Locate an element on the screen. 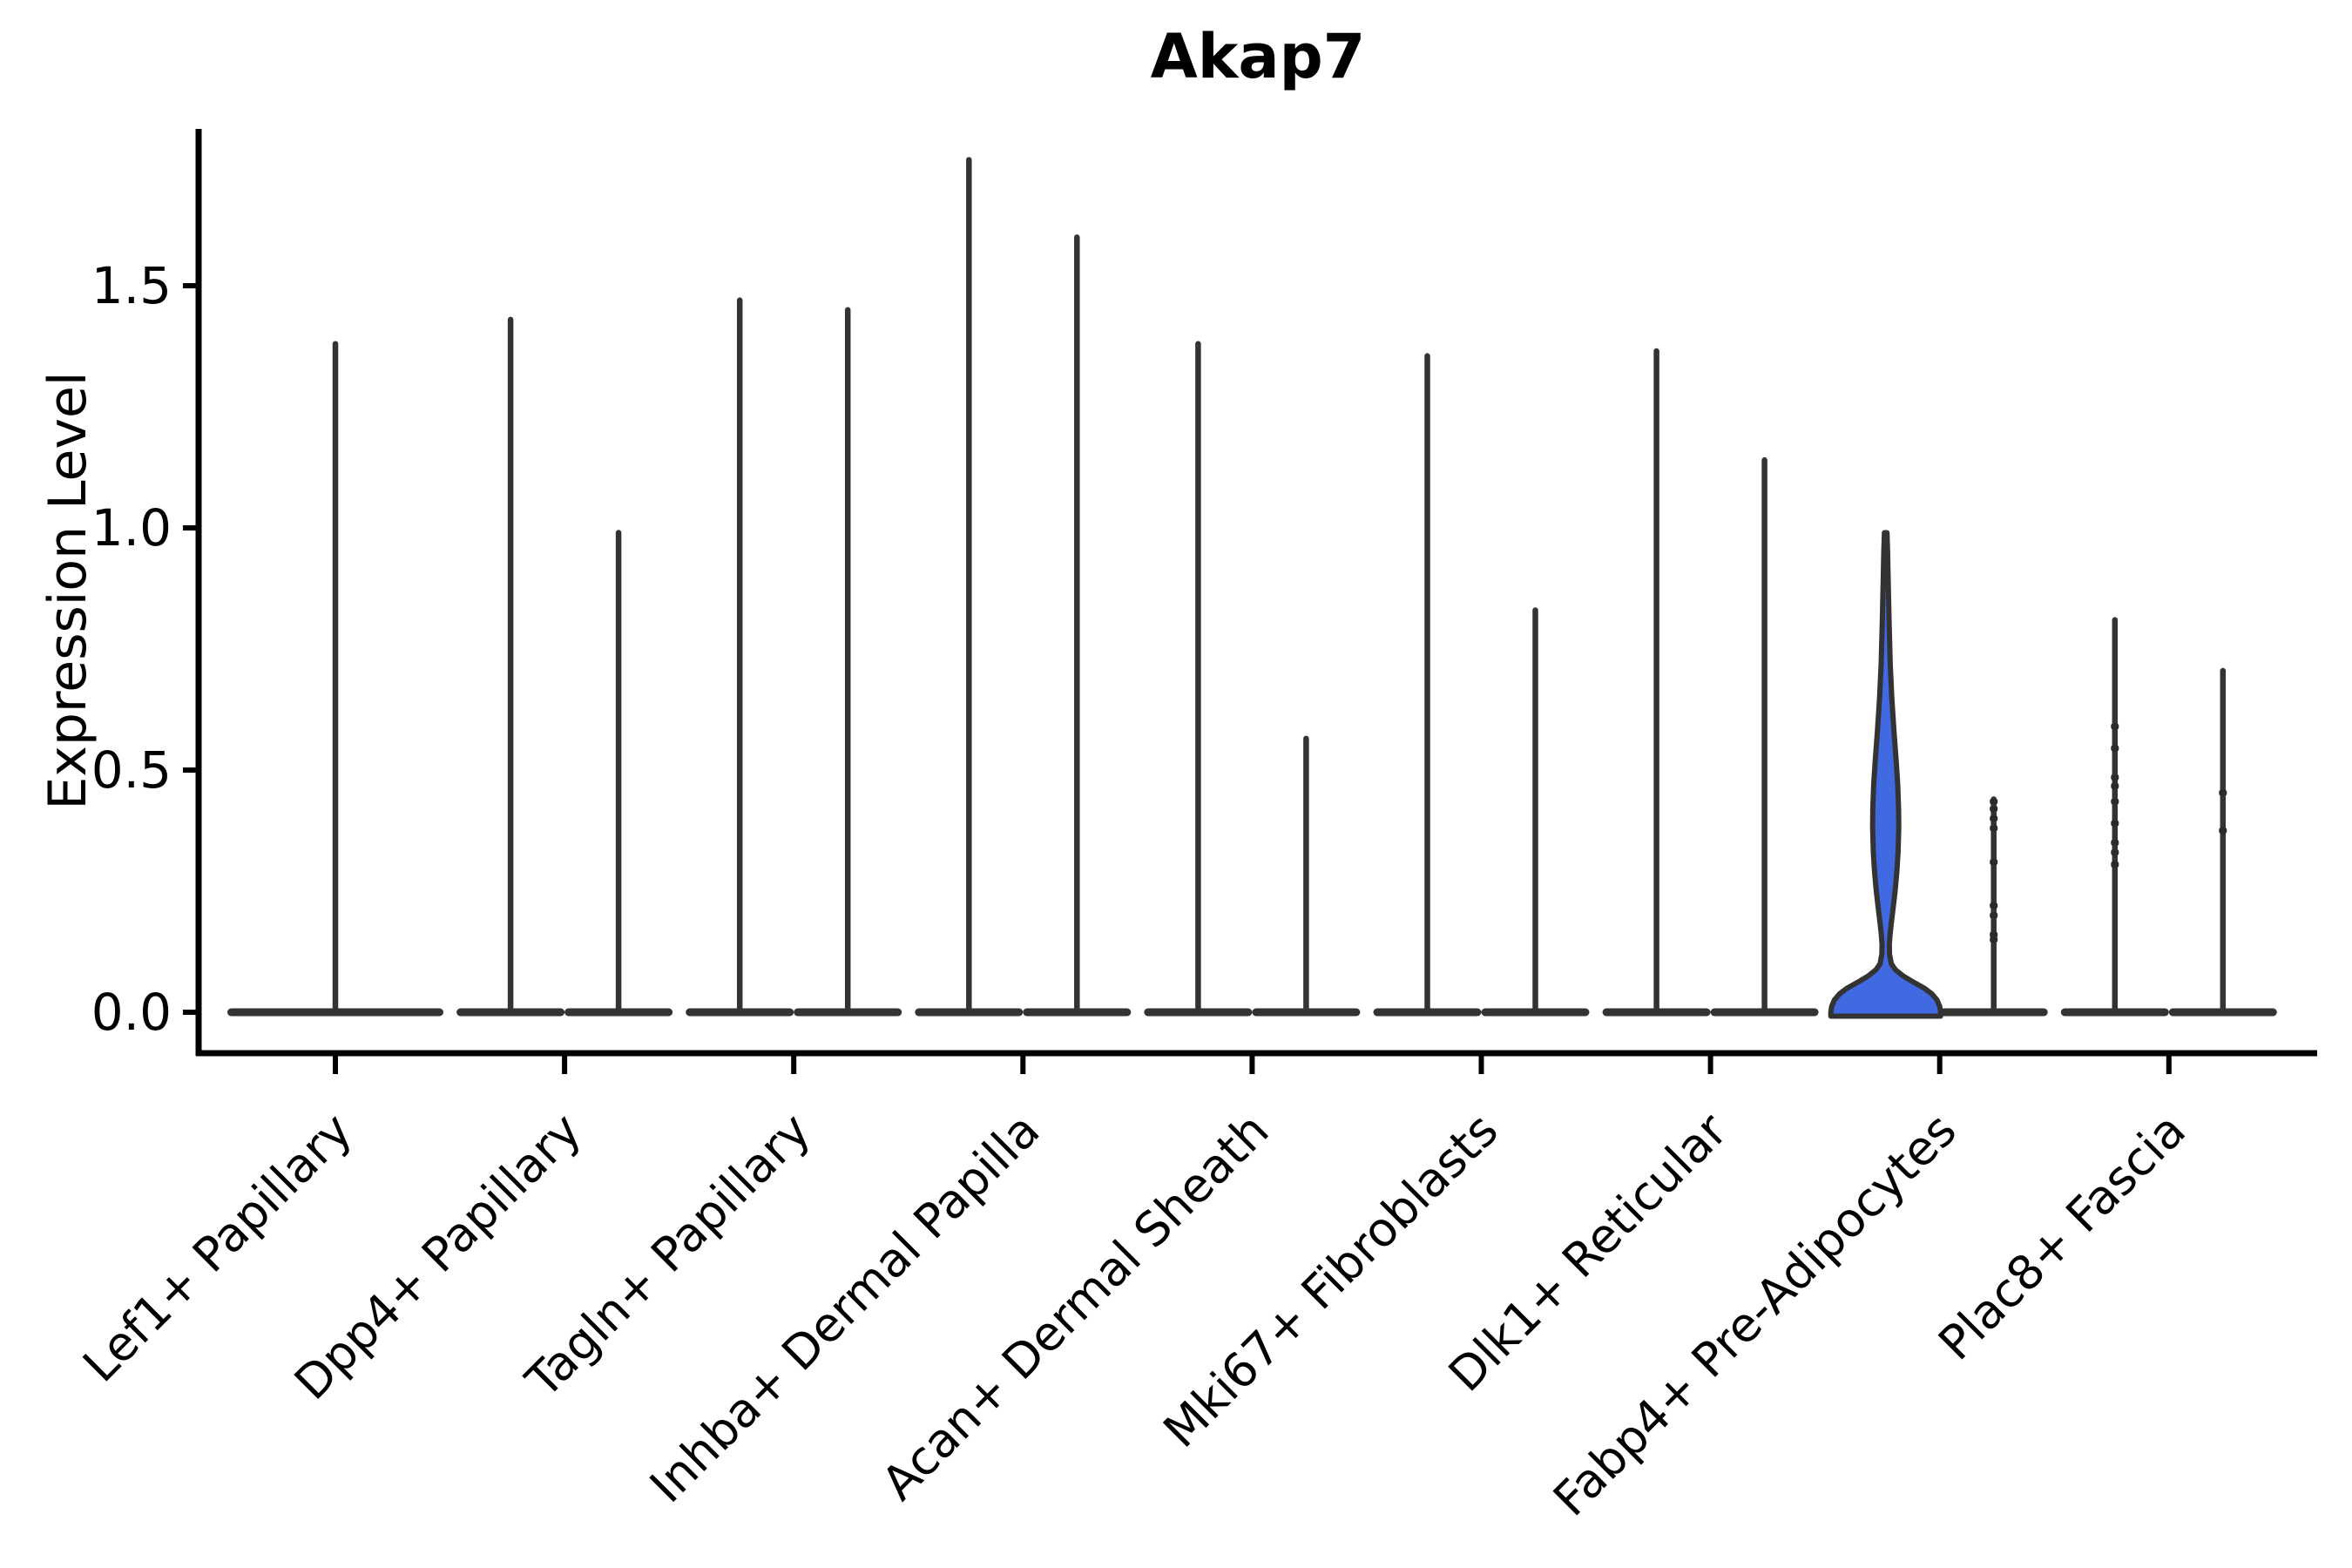  y-tick-label: 0.5 is located at coordinates (131, 770).